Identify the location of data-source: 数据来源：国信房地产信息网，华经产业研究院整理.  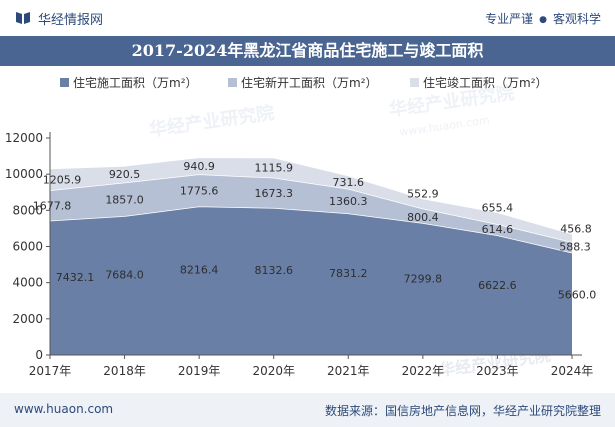
(462, 411).